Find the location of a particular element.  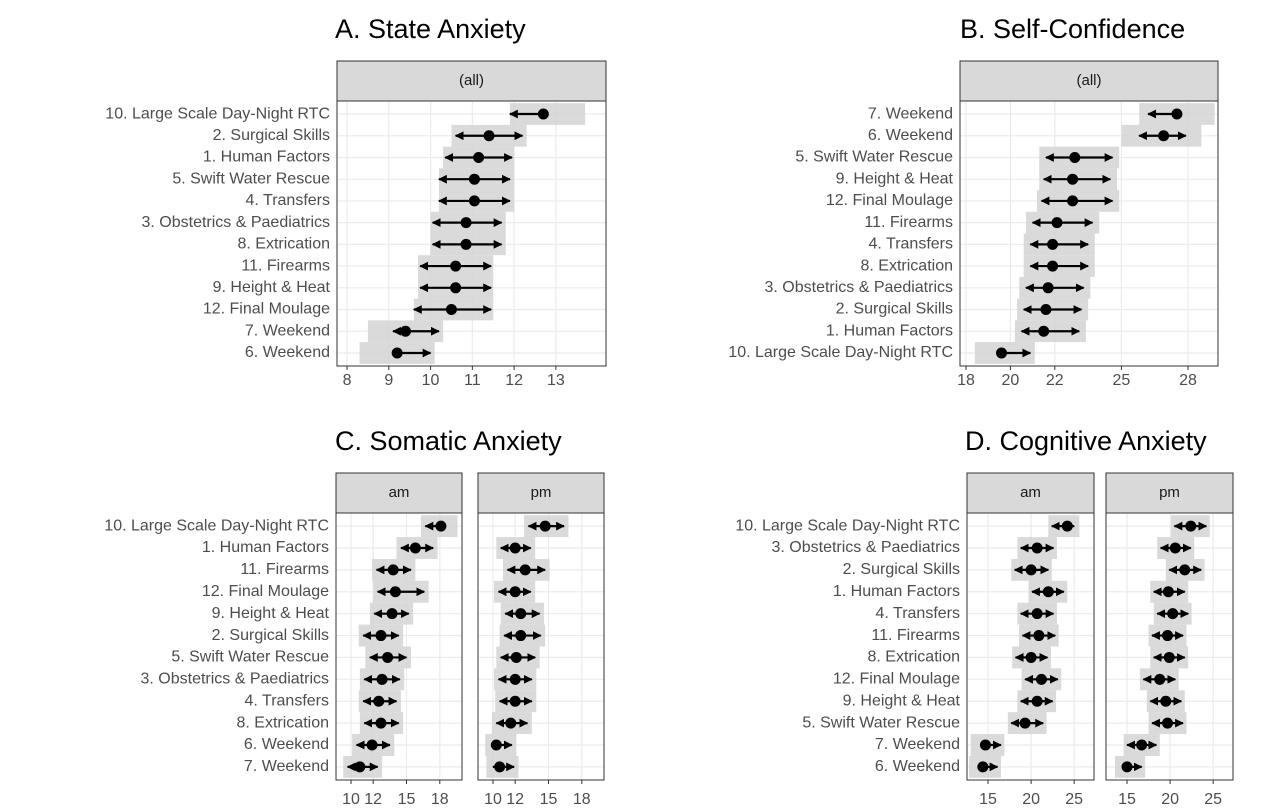

category-label: 2. Surgical Skills is located at coordinates (270, 635).